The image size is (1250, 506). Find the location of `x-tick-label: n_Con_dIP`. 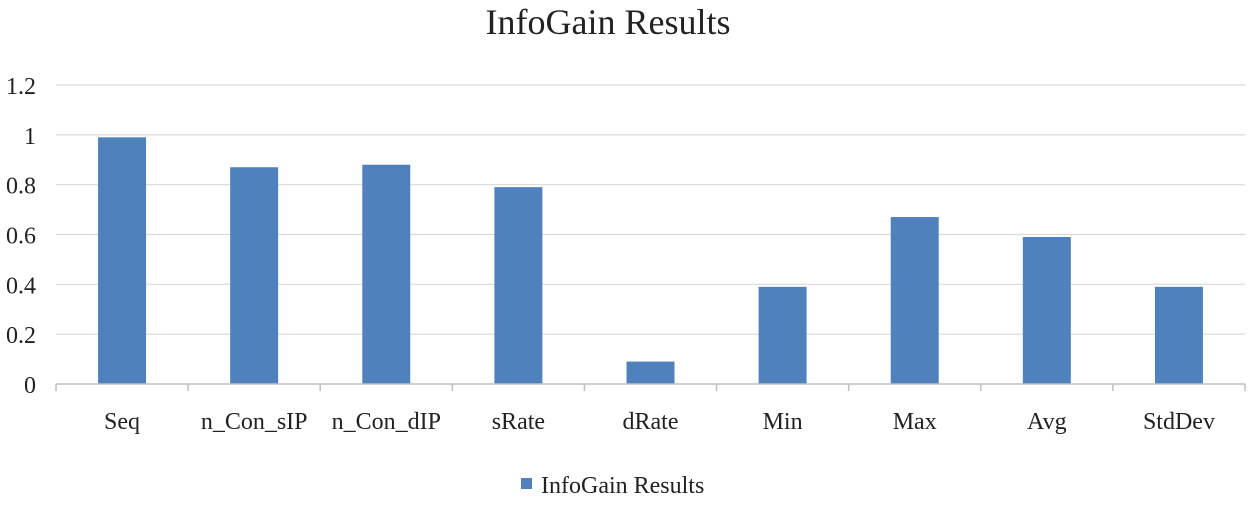

x-tick-label: n_Con_dIP is located at coordinates (386, 422).